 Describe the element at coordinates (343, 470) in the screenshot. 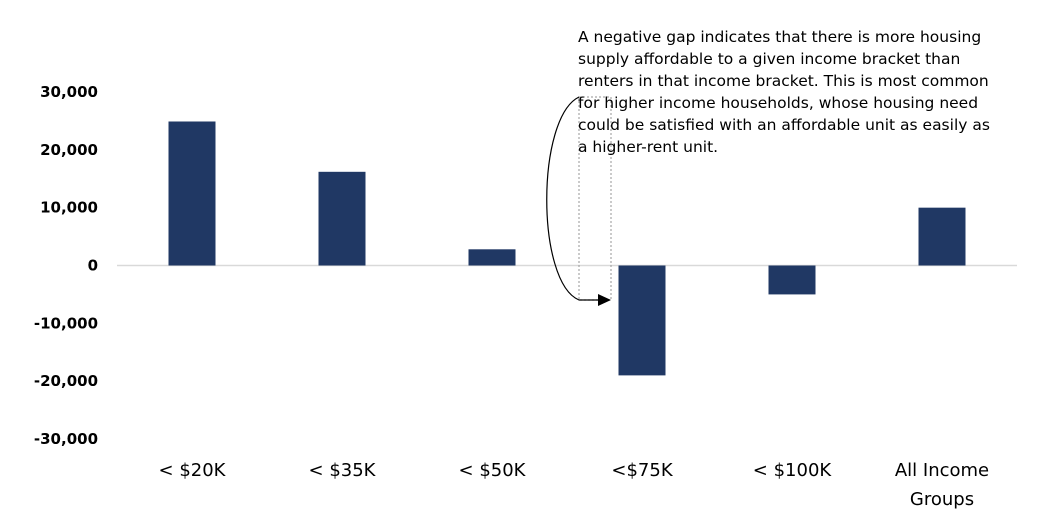

I see `x-tick-label: < $35K` at that location.